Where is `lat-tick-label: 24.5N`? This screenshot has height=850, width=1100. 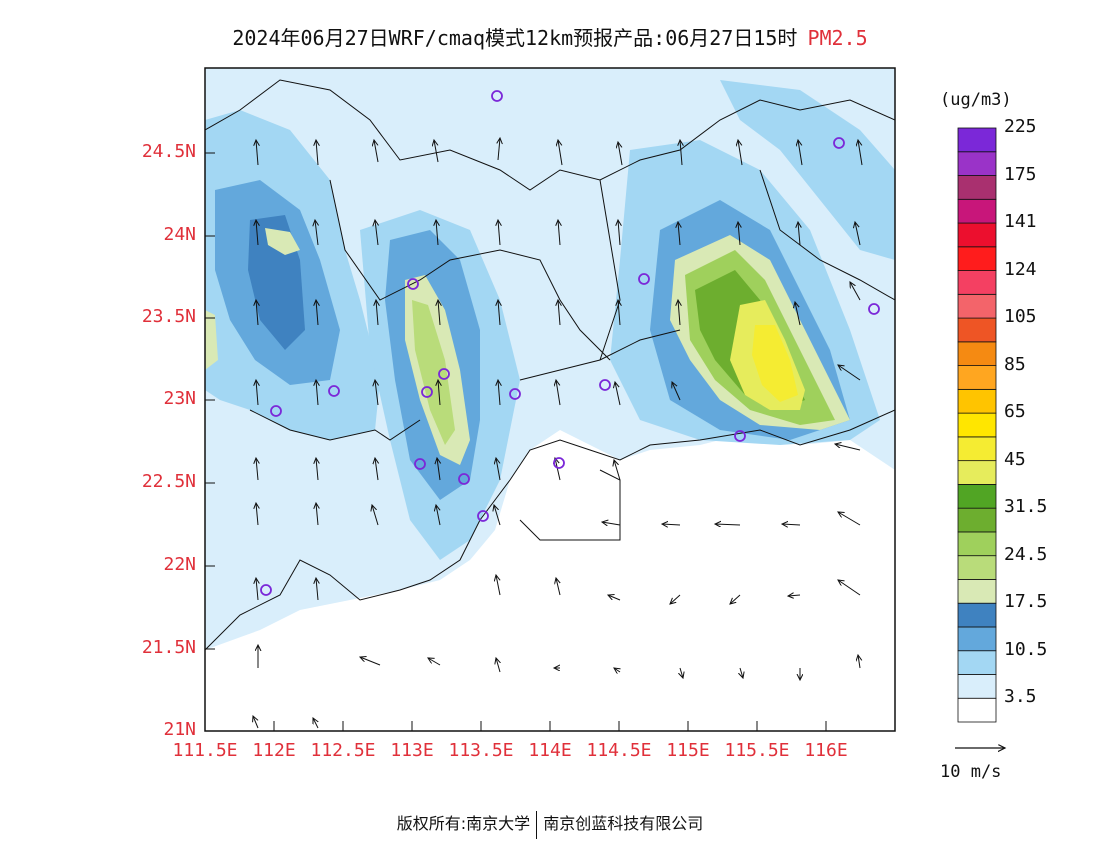
lat-tick-label: 24.5N is located at coordinates (168, 151).